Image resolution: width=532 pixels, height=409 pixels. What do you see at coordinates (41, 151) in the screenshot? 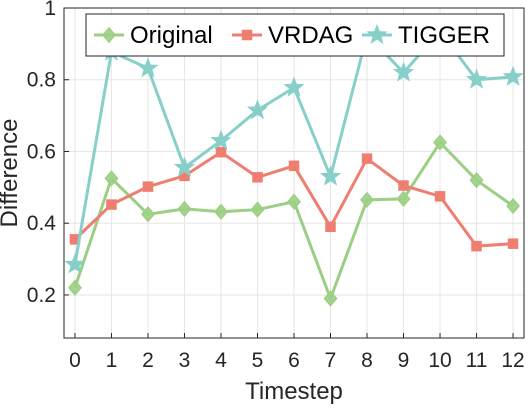
I see `y-tick-label: 0.6` at bounding box center [41, 151].